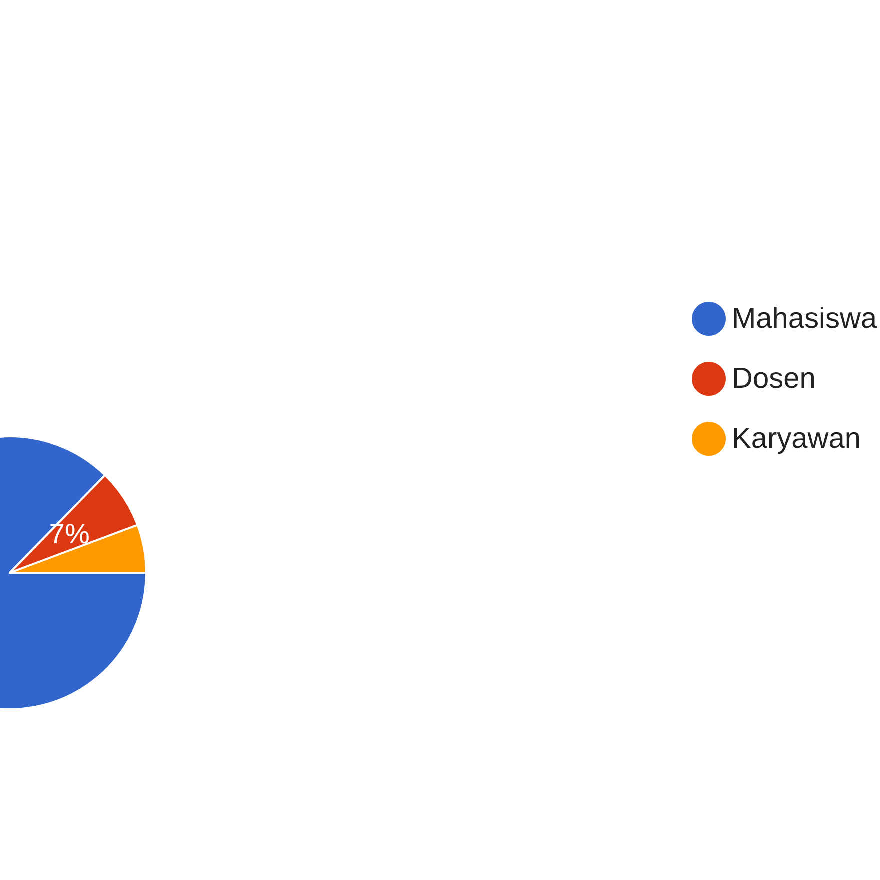  I want to click on legend-label: Karyawan, so click(796, 439).